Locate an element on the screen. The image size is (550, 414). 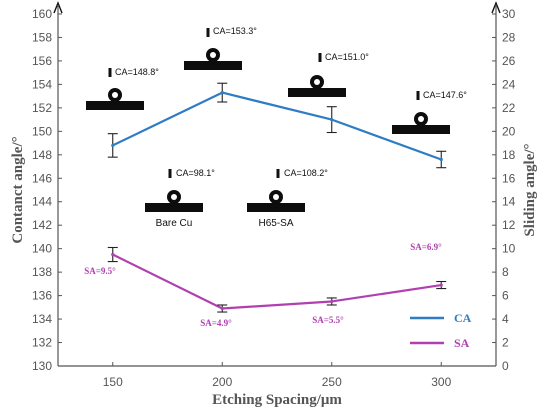
y-right-tick-label: 30 is located at coordinates (509, 14).